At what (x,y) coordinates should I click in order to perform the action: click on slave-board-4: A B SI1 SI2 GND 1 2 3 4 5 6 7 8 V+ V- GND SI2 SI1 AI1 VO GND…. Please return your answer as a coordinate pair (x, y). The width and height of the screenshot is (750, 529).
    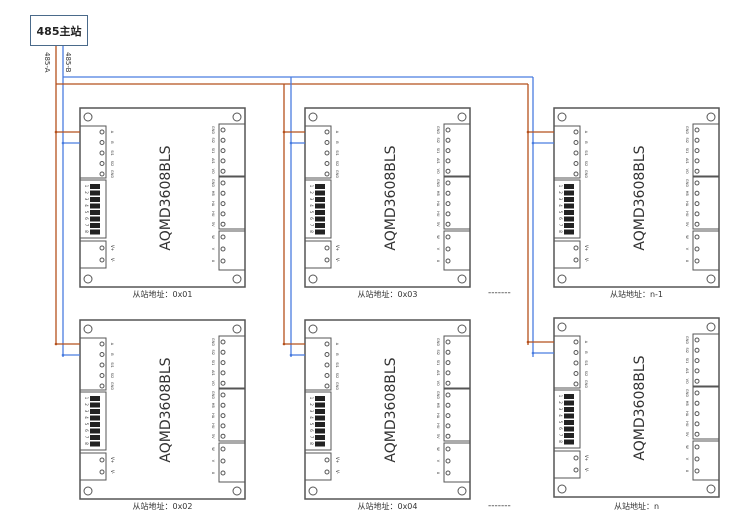
    Looking at the image, I should click on (376, 409).